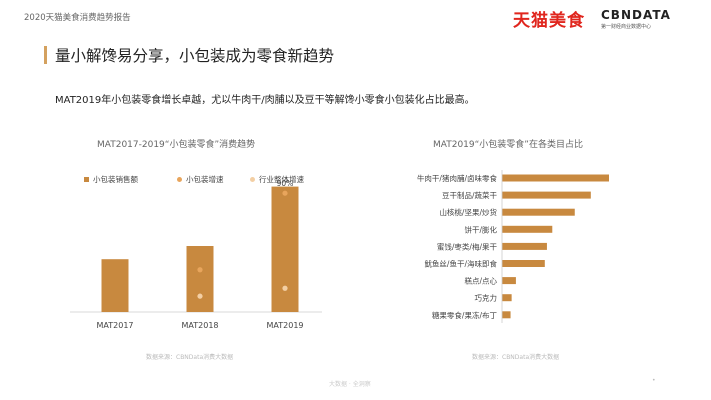 The height and width of the screenshot is (400, 711). I want to click on category-label-6: 鱿鱼丝/鱼干/海味即食, so click(460, 264).